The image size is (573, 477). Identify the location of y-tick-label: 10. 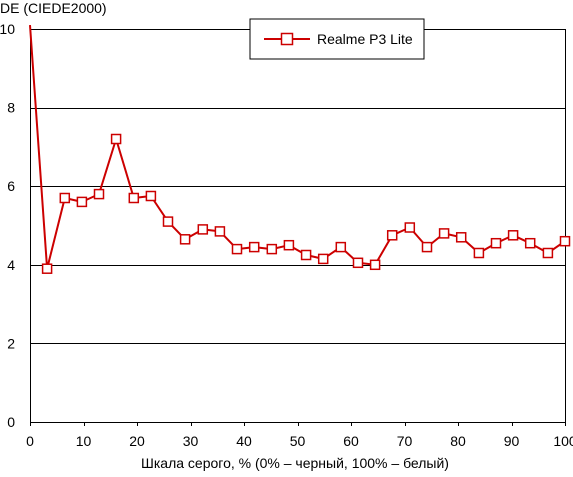
(7, 29).